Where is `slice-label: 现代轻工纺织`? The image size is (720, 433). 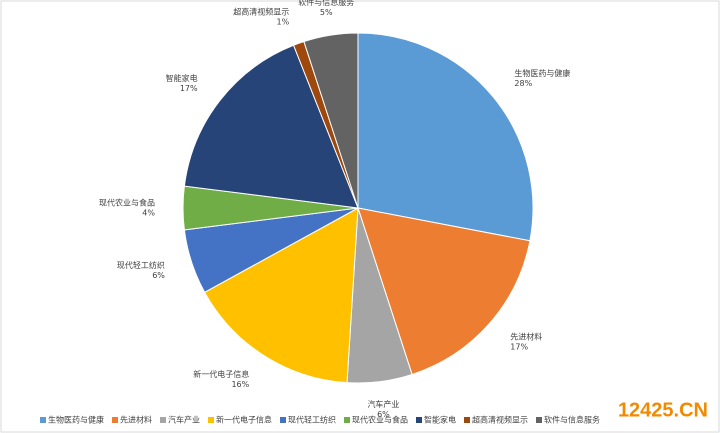 slice-label: 现代轻工纺织 is located at coordinates (141, 265).